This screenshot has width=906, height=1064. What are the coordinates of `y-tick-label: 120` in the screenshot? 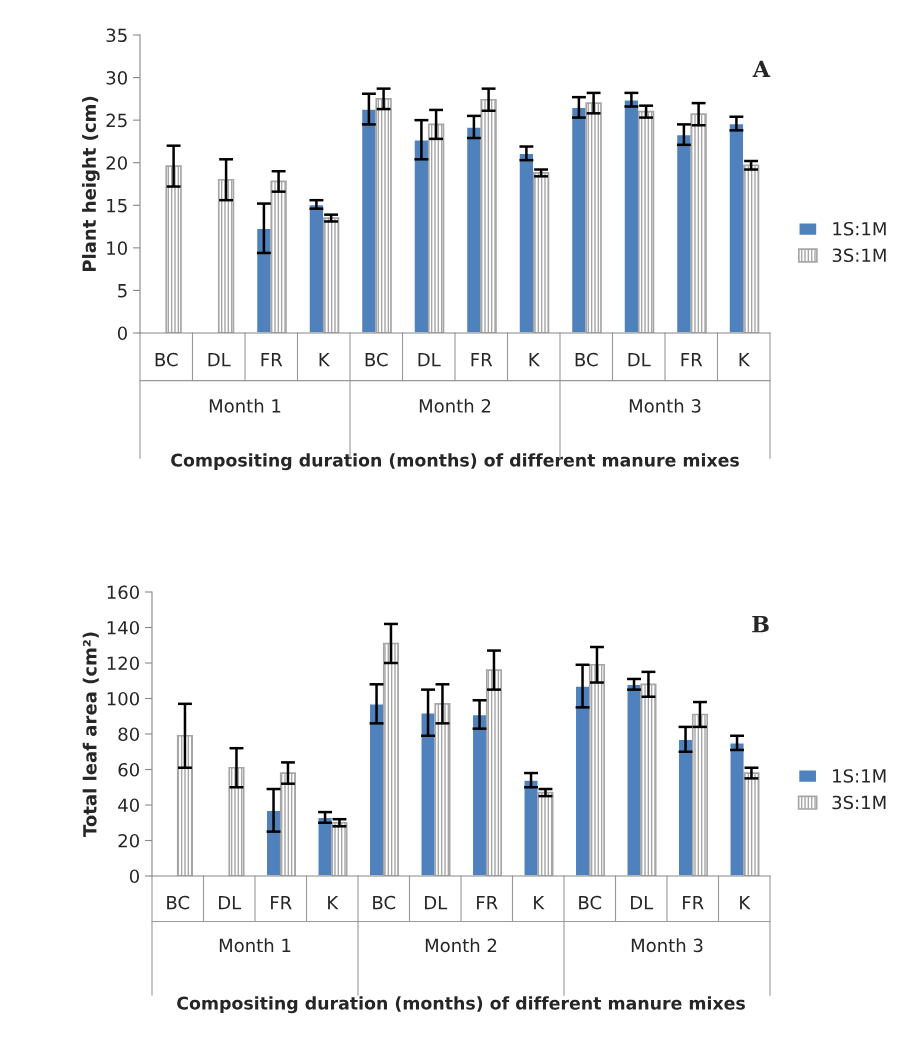 It's located at (123, 663).